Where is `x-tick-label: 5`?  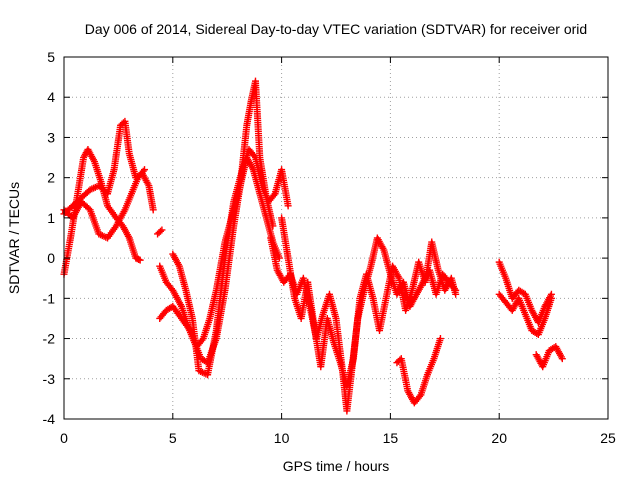 x-tick-label: 5 is located at coordinates (173, 438).